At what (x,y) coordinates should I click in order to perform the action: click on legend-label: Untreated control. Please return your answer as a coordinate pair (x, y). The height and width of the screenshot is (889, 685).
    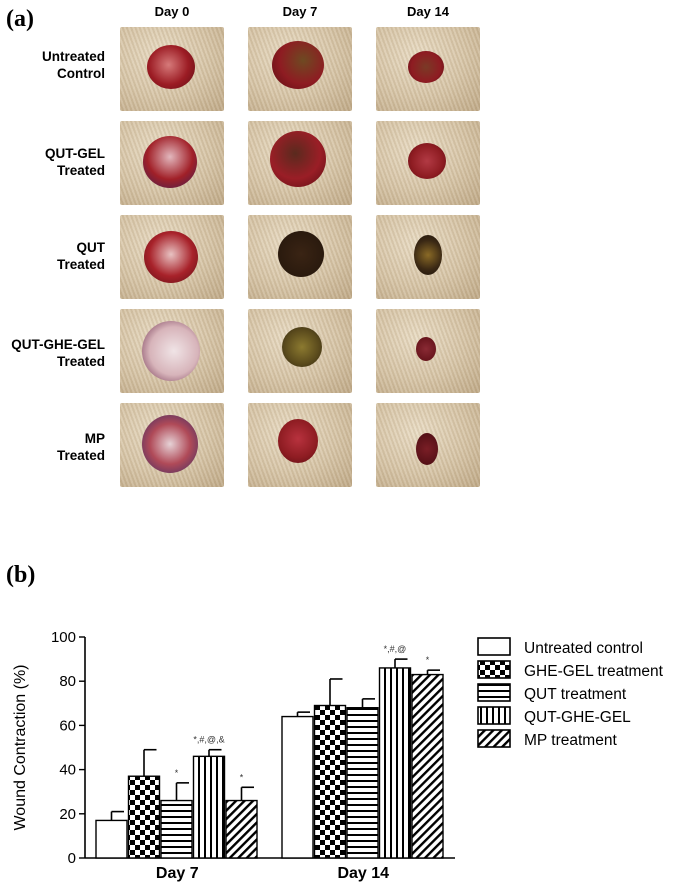
    Looking at the image, I should click on (583, 648).